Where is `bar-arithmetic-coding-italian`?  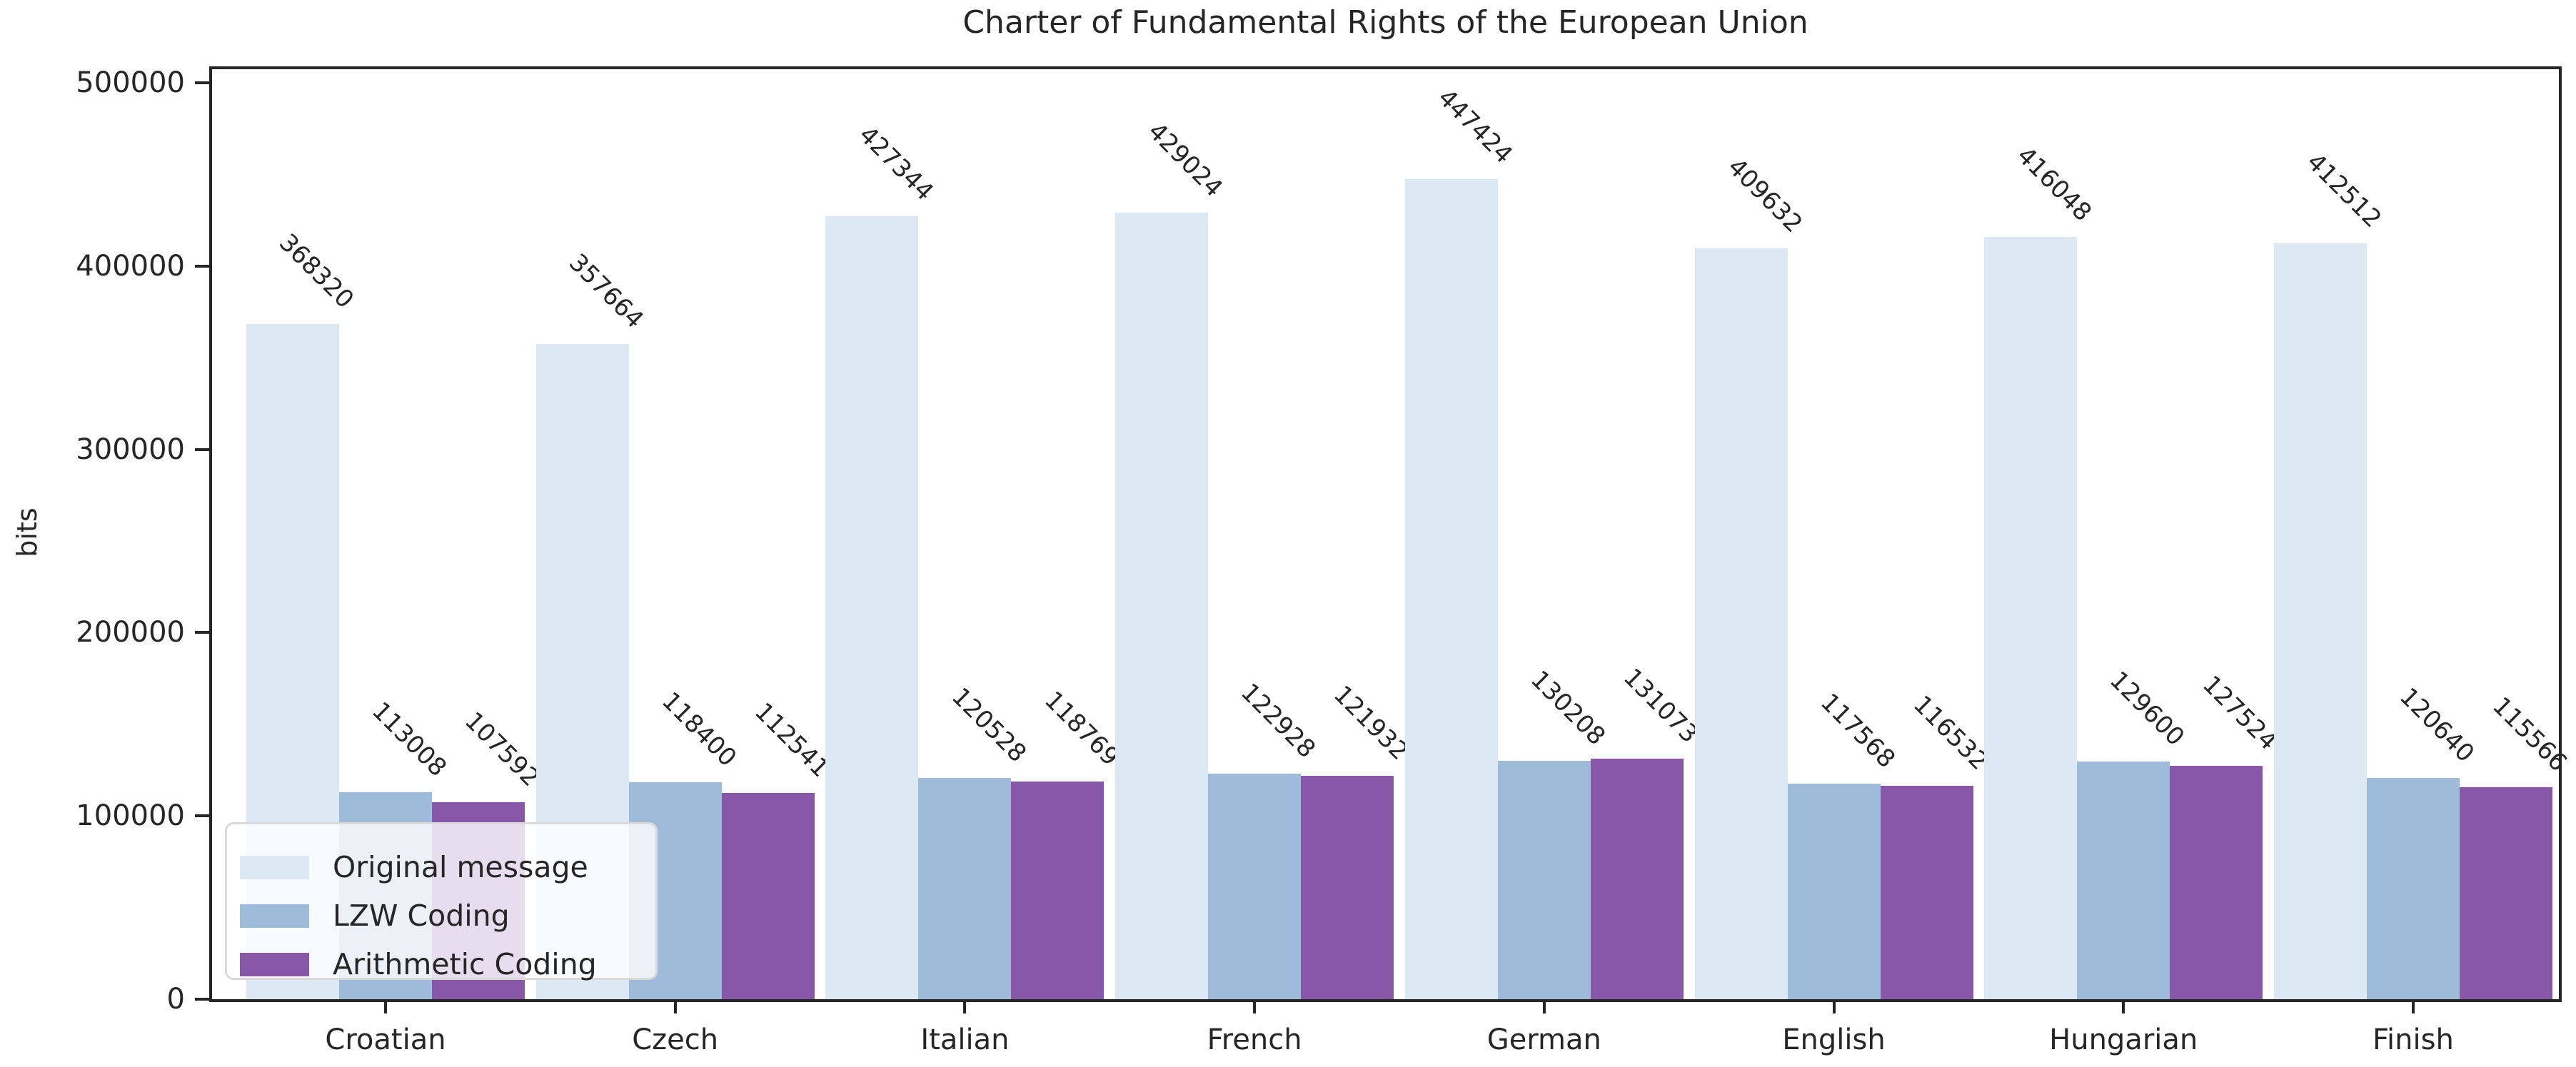
bar-arithmetic-coding-italian is located at coordinates (1058, 890).